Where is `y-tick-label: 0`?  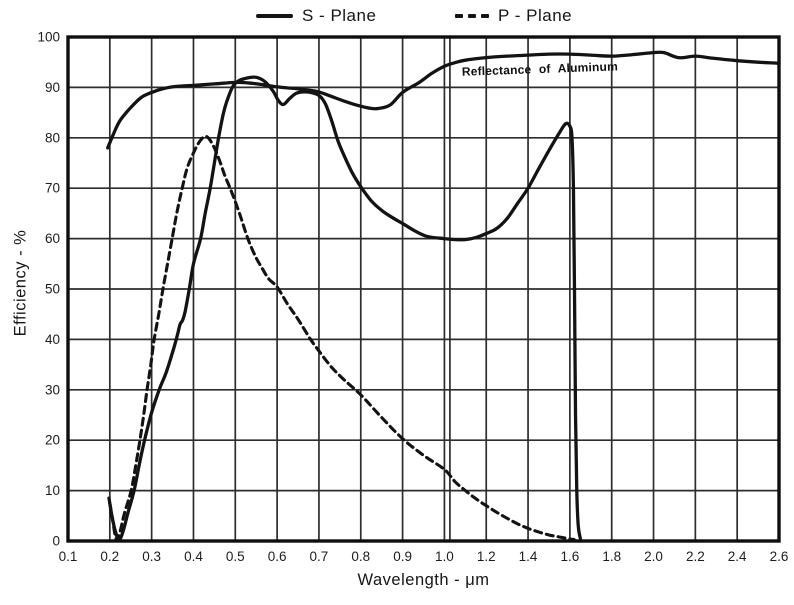 y-tick-label: 0 is located at coordinates (56, 541).